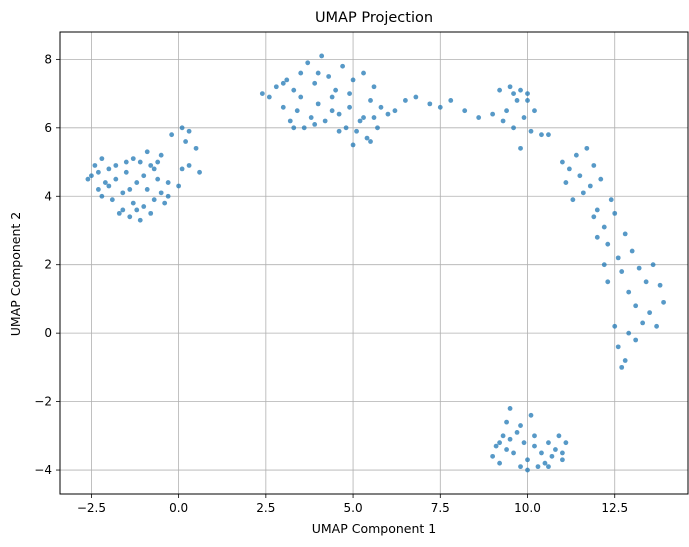 The height and width of the screenshot is (547, 689). What do you see at coordinates (374, 18) in the screenshot?
I see `chart-title: UMAP Projection` at bounding box center [374, 18].